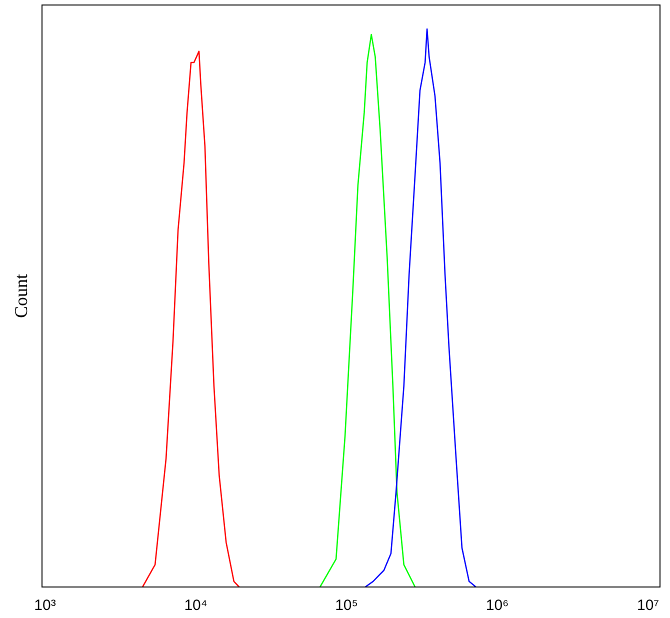 This screenshot has width=670, height=618. Describe the element at coordinates (45, 605) in the screenshot. I see `x-tick-label: 10³` at that location.